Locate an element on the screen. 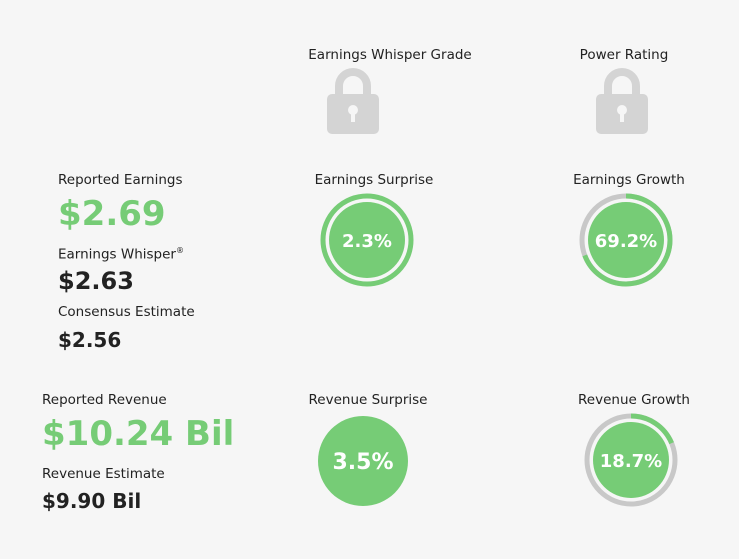  consensus-estimate-label: Consensus Estimate is located at coordinates (126, 312).